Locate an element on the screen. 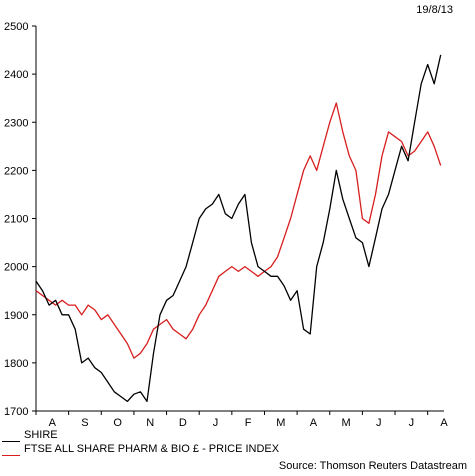 The image size is (475, 476). y-tick-label: 1900 is located at coordinates (16, 316).